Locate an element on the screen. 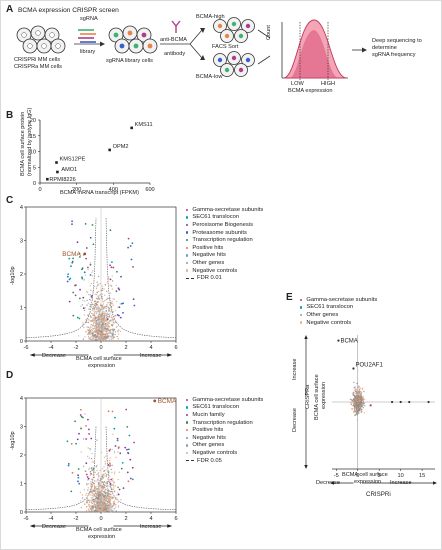 The width and height of the screenshot is (442, 550). xtick-label: 6 is located at coordinates (175, 348).